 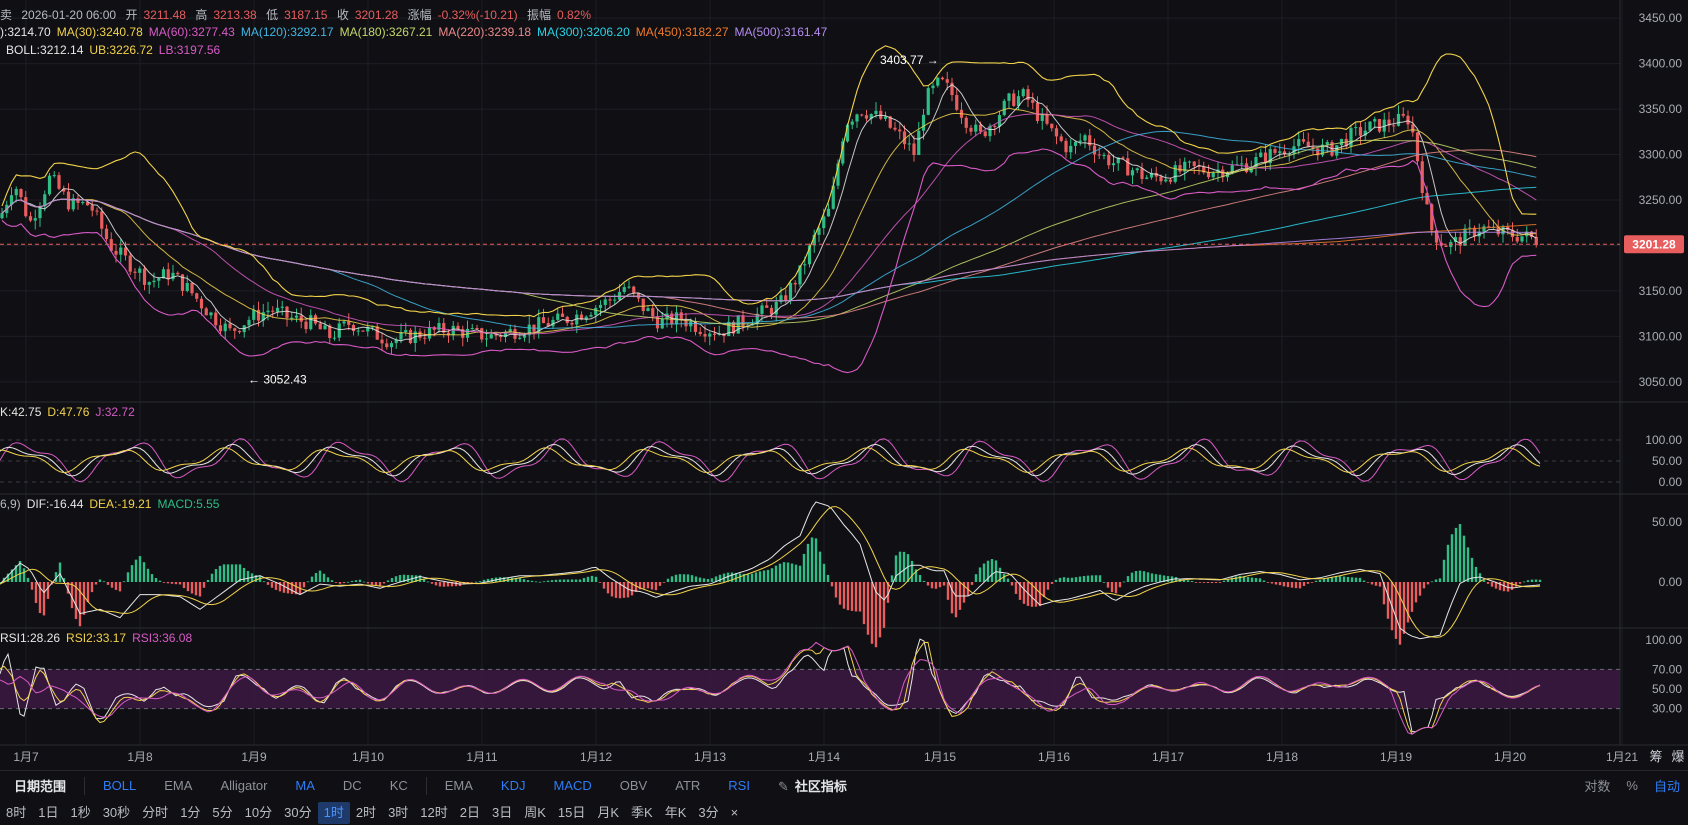 I want to click on timeframe-option: 8时, so click(x=16, y=812).